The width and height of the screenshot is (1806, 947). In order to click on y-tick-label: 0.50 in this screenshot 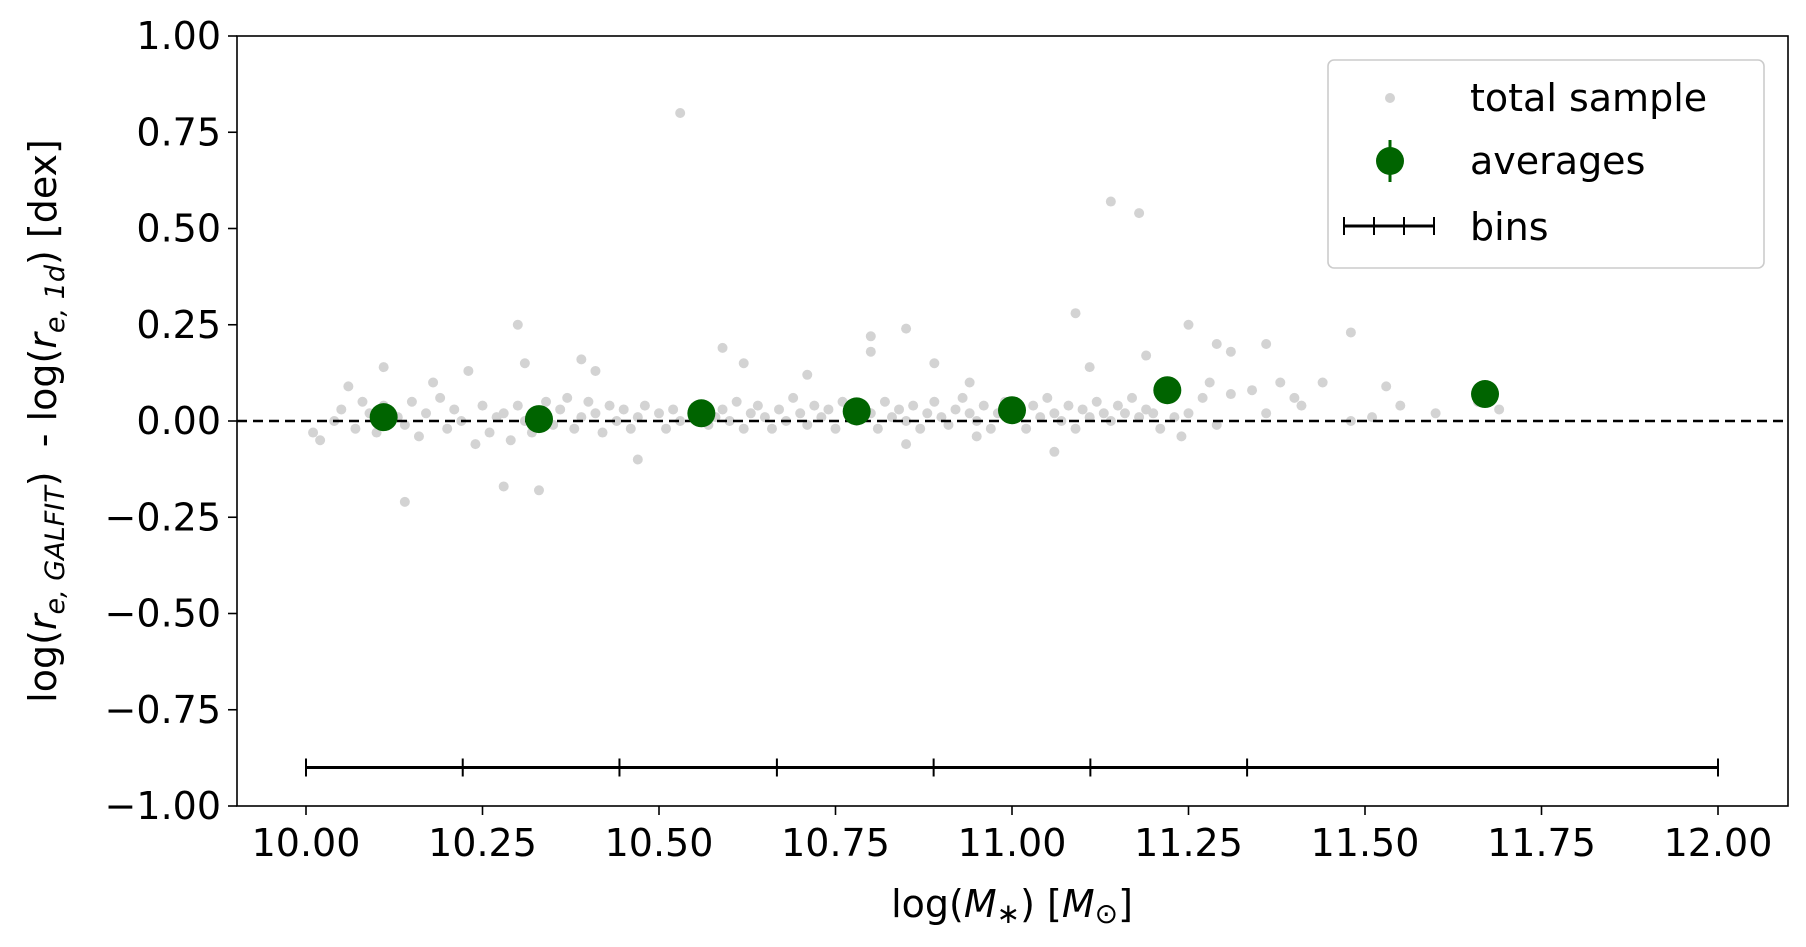, I will do `click(178, 229)`.